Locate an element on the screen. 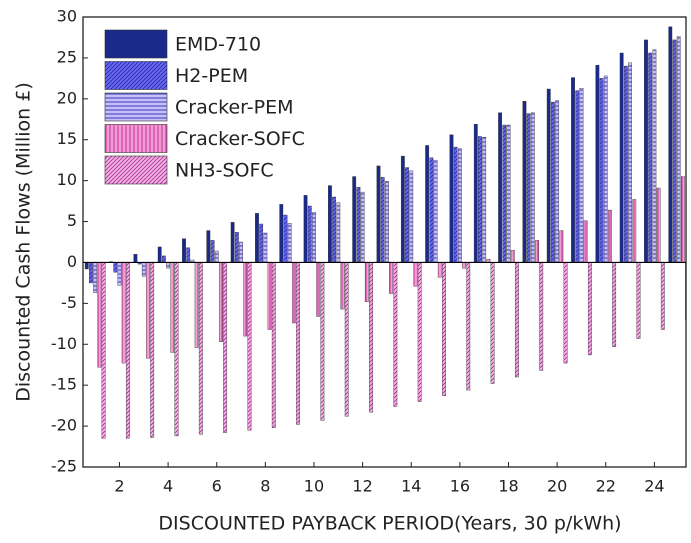 The width and height of the screenshot is (691, 543). x-tick-label: 10 is located at coordinates (314, 486).